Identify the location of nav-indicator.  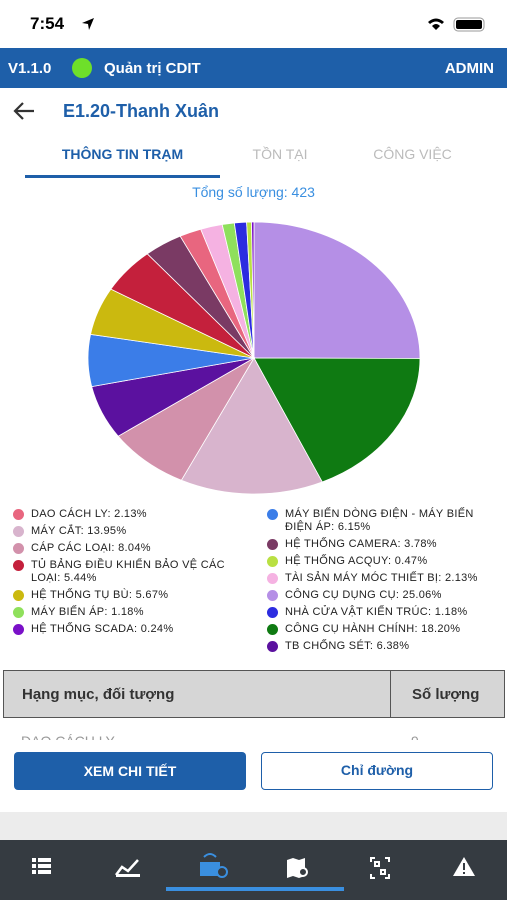
(255, 889).